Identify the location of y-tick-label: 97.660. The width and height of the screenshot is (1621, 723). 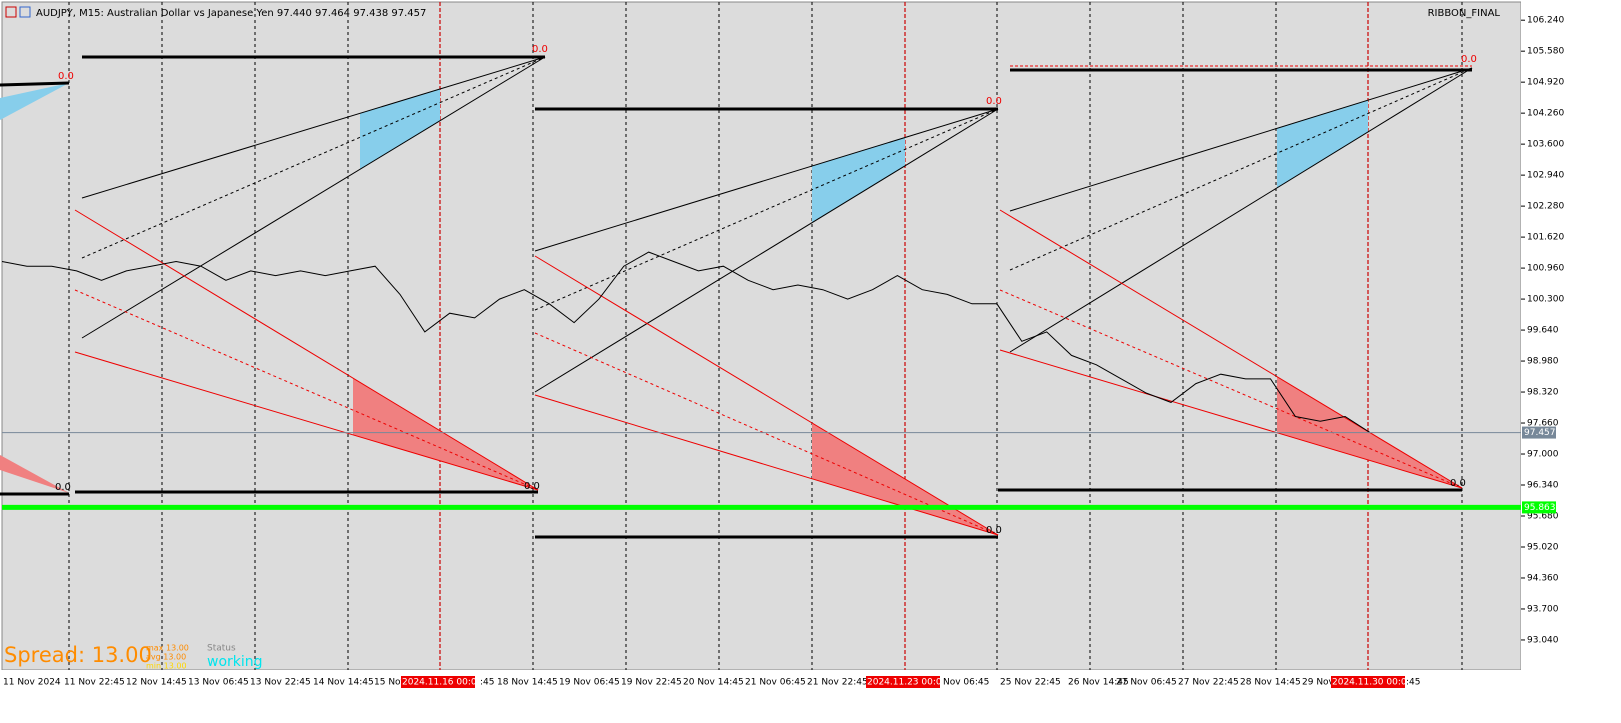
(1543, 424).